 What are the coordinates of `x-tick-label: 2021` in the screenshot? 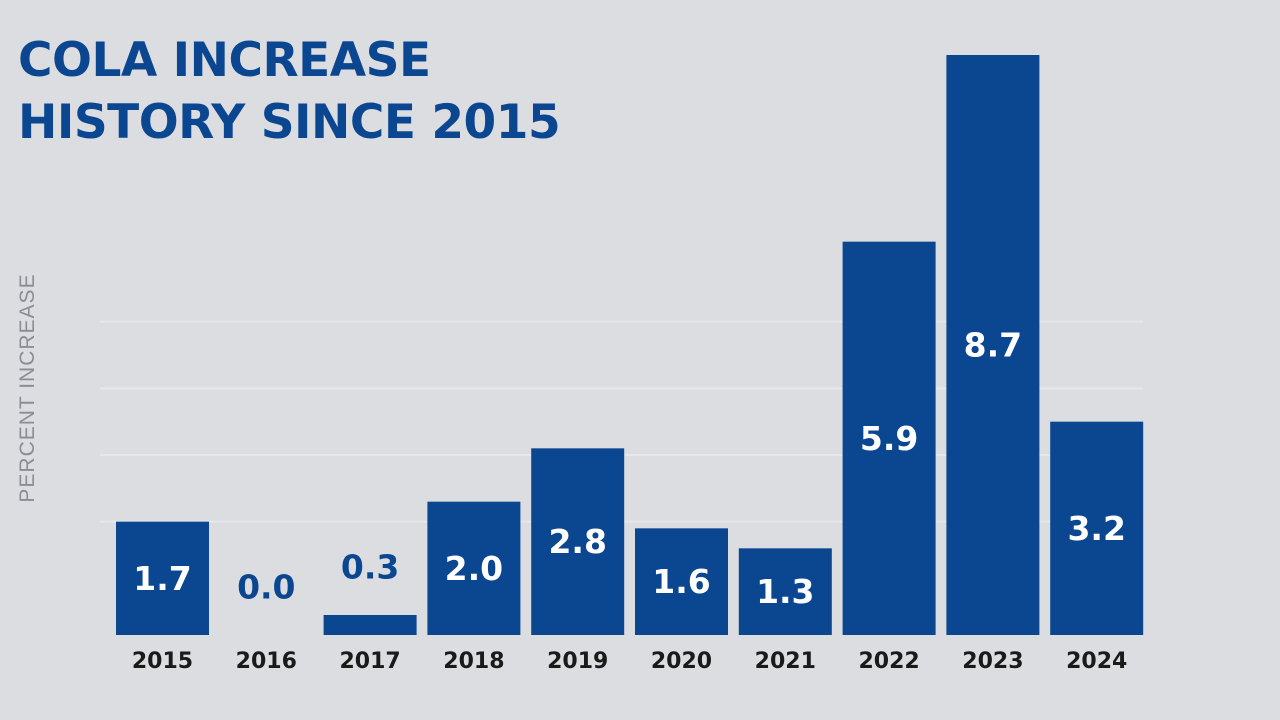 It's located at (785, 661).